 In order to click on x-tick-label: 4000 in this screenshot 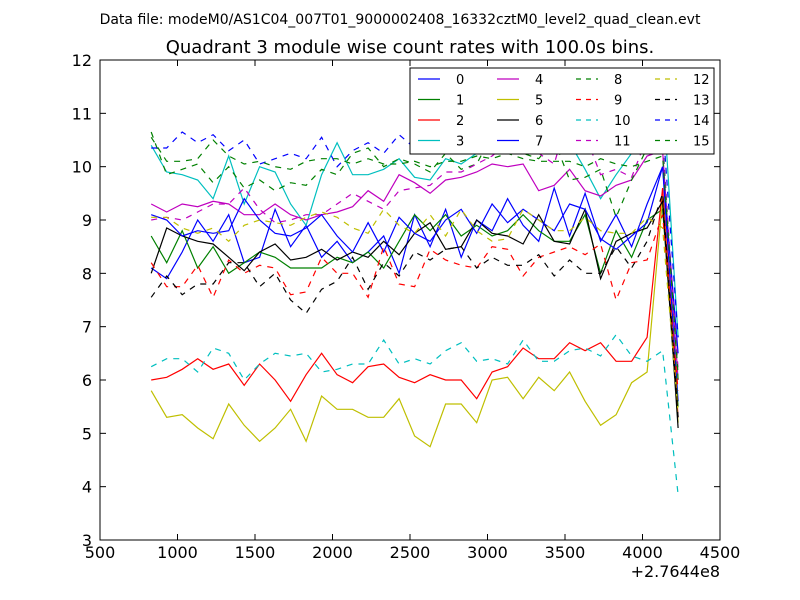, I will do `click(642, 552)`.